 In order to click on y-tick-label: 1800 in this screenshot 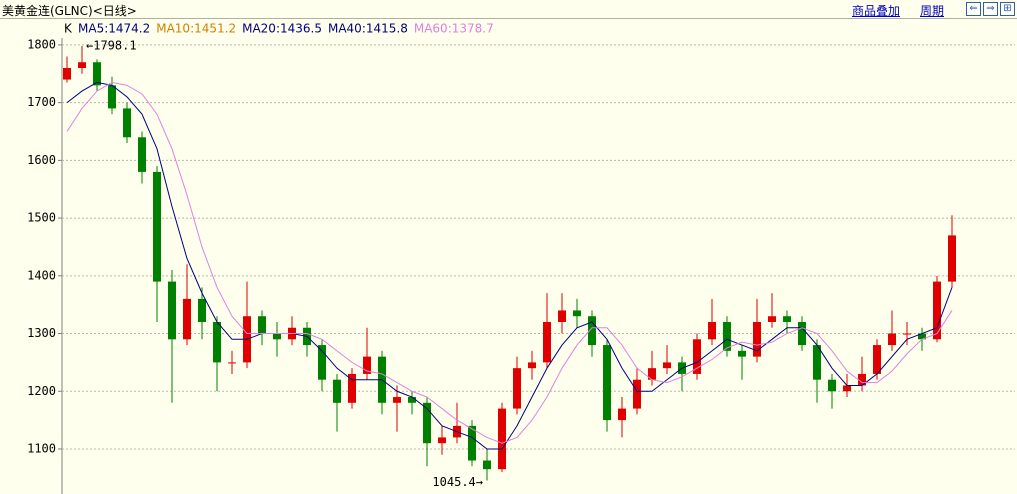, I will do `click(41, 44)`.